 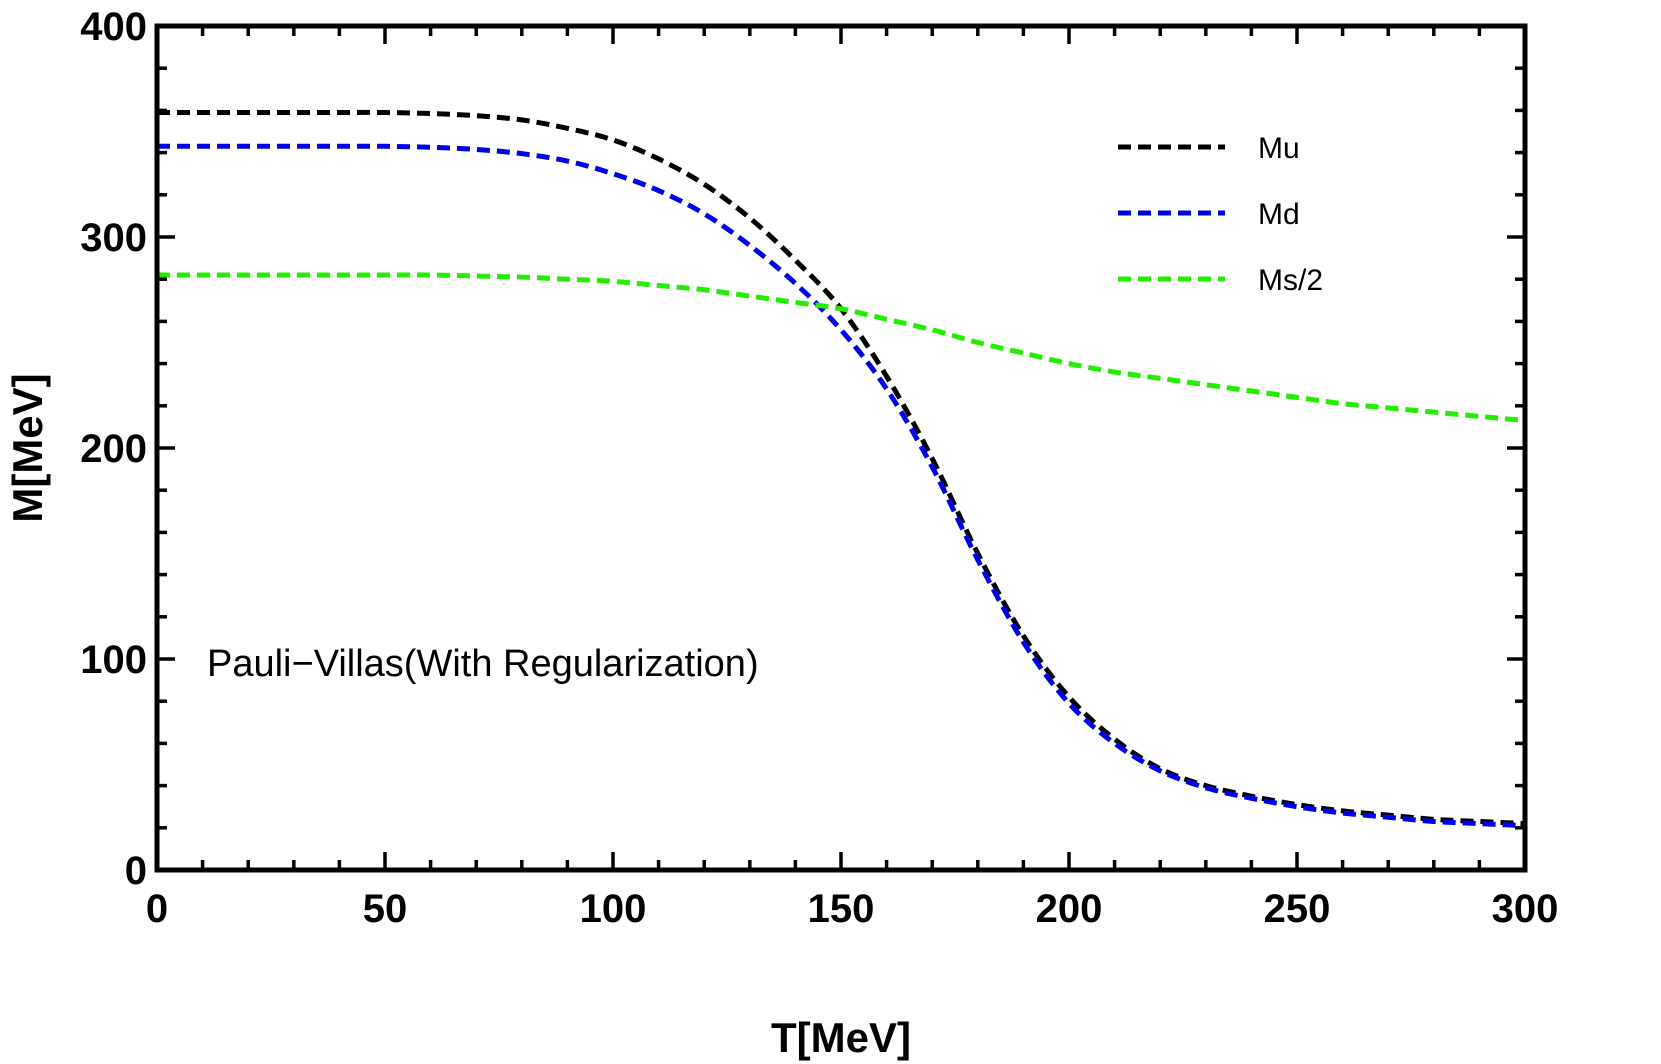 What do you see at coordinates (613, 909) in the screenshot?
I see `x-tick-label: 100` at bounding box center [613, 909].